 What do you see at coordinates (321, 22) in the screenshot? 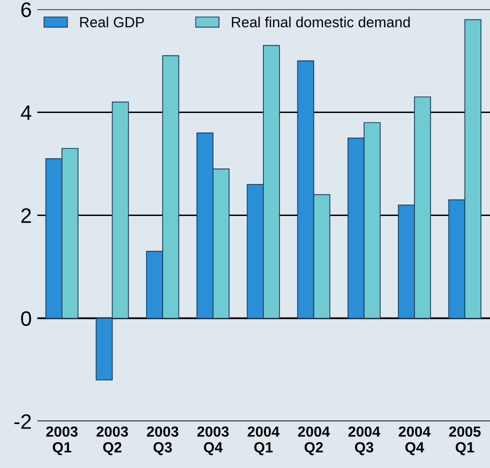
I see `legend-label: Real final domestic demand` at bounding box center [321, 22].